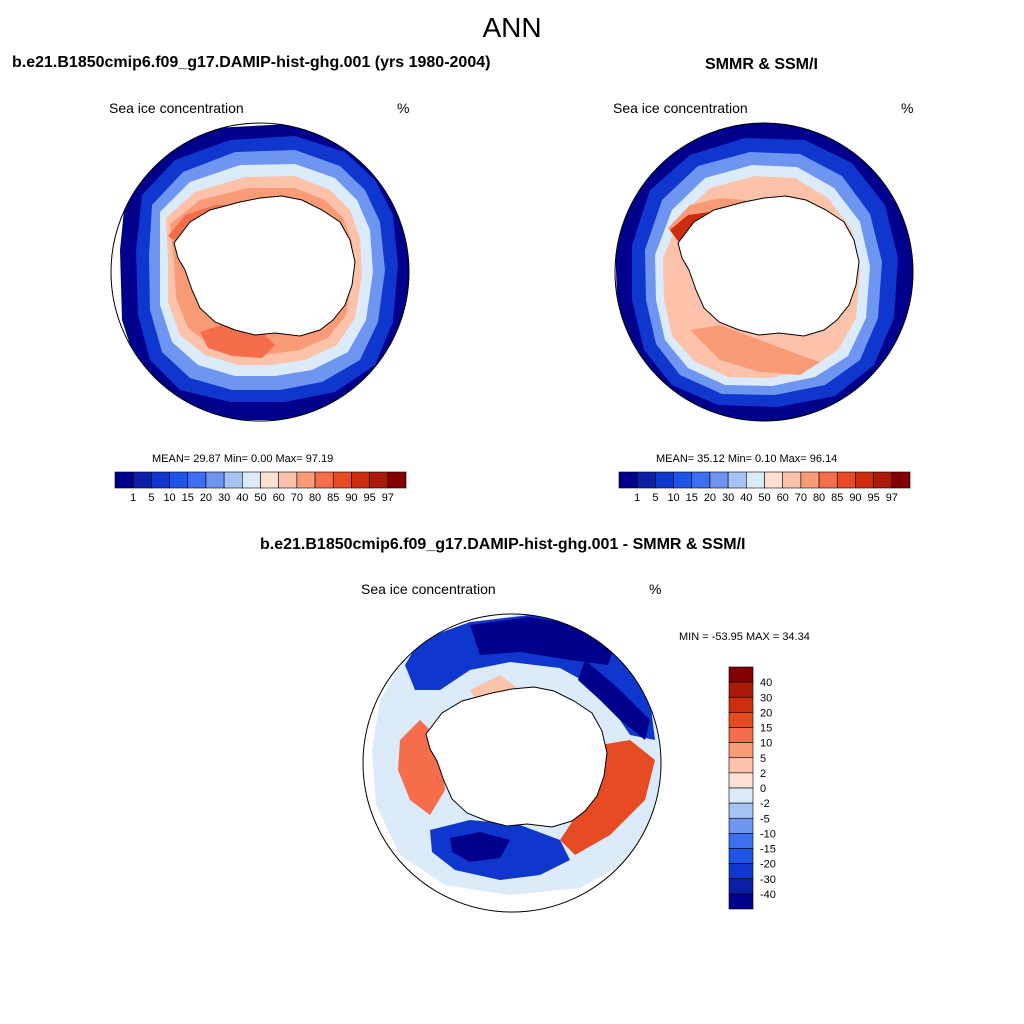  What do you see at coordinates (763, 789) in the screenshot?
I see `colorbar-tick-label: 0` at bounding box center [763, 789].